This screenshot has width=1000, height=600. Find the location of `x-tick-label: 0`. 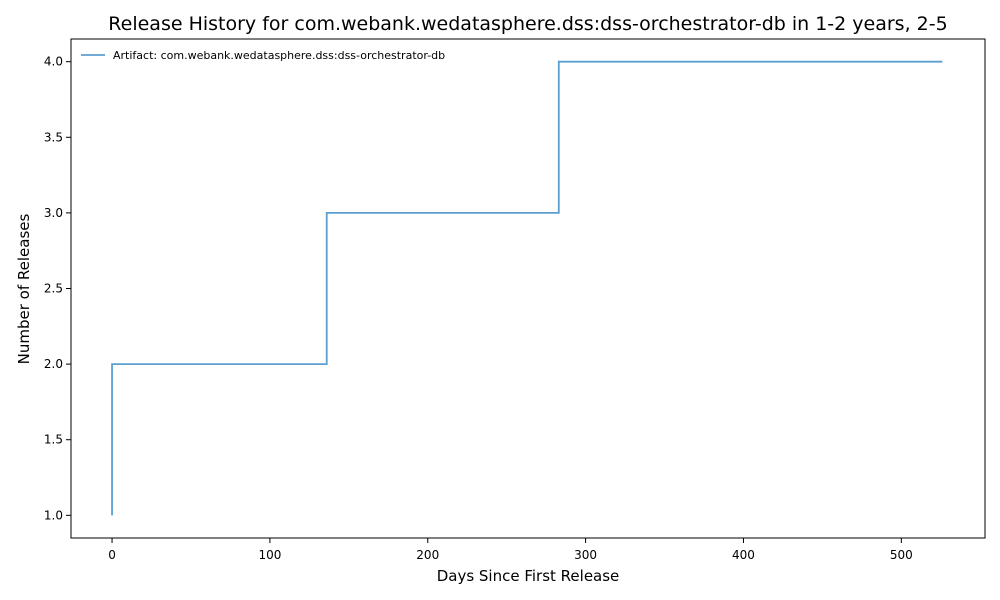

x-tick-label: 0 is located at coordinates (112, 555).